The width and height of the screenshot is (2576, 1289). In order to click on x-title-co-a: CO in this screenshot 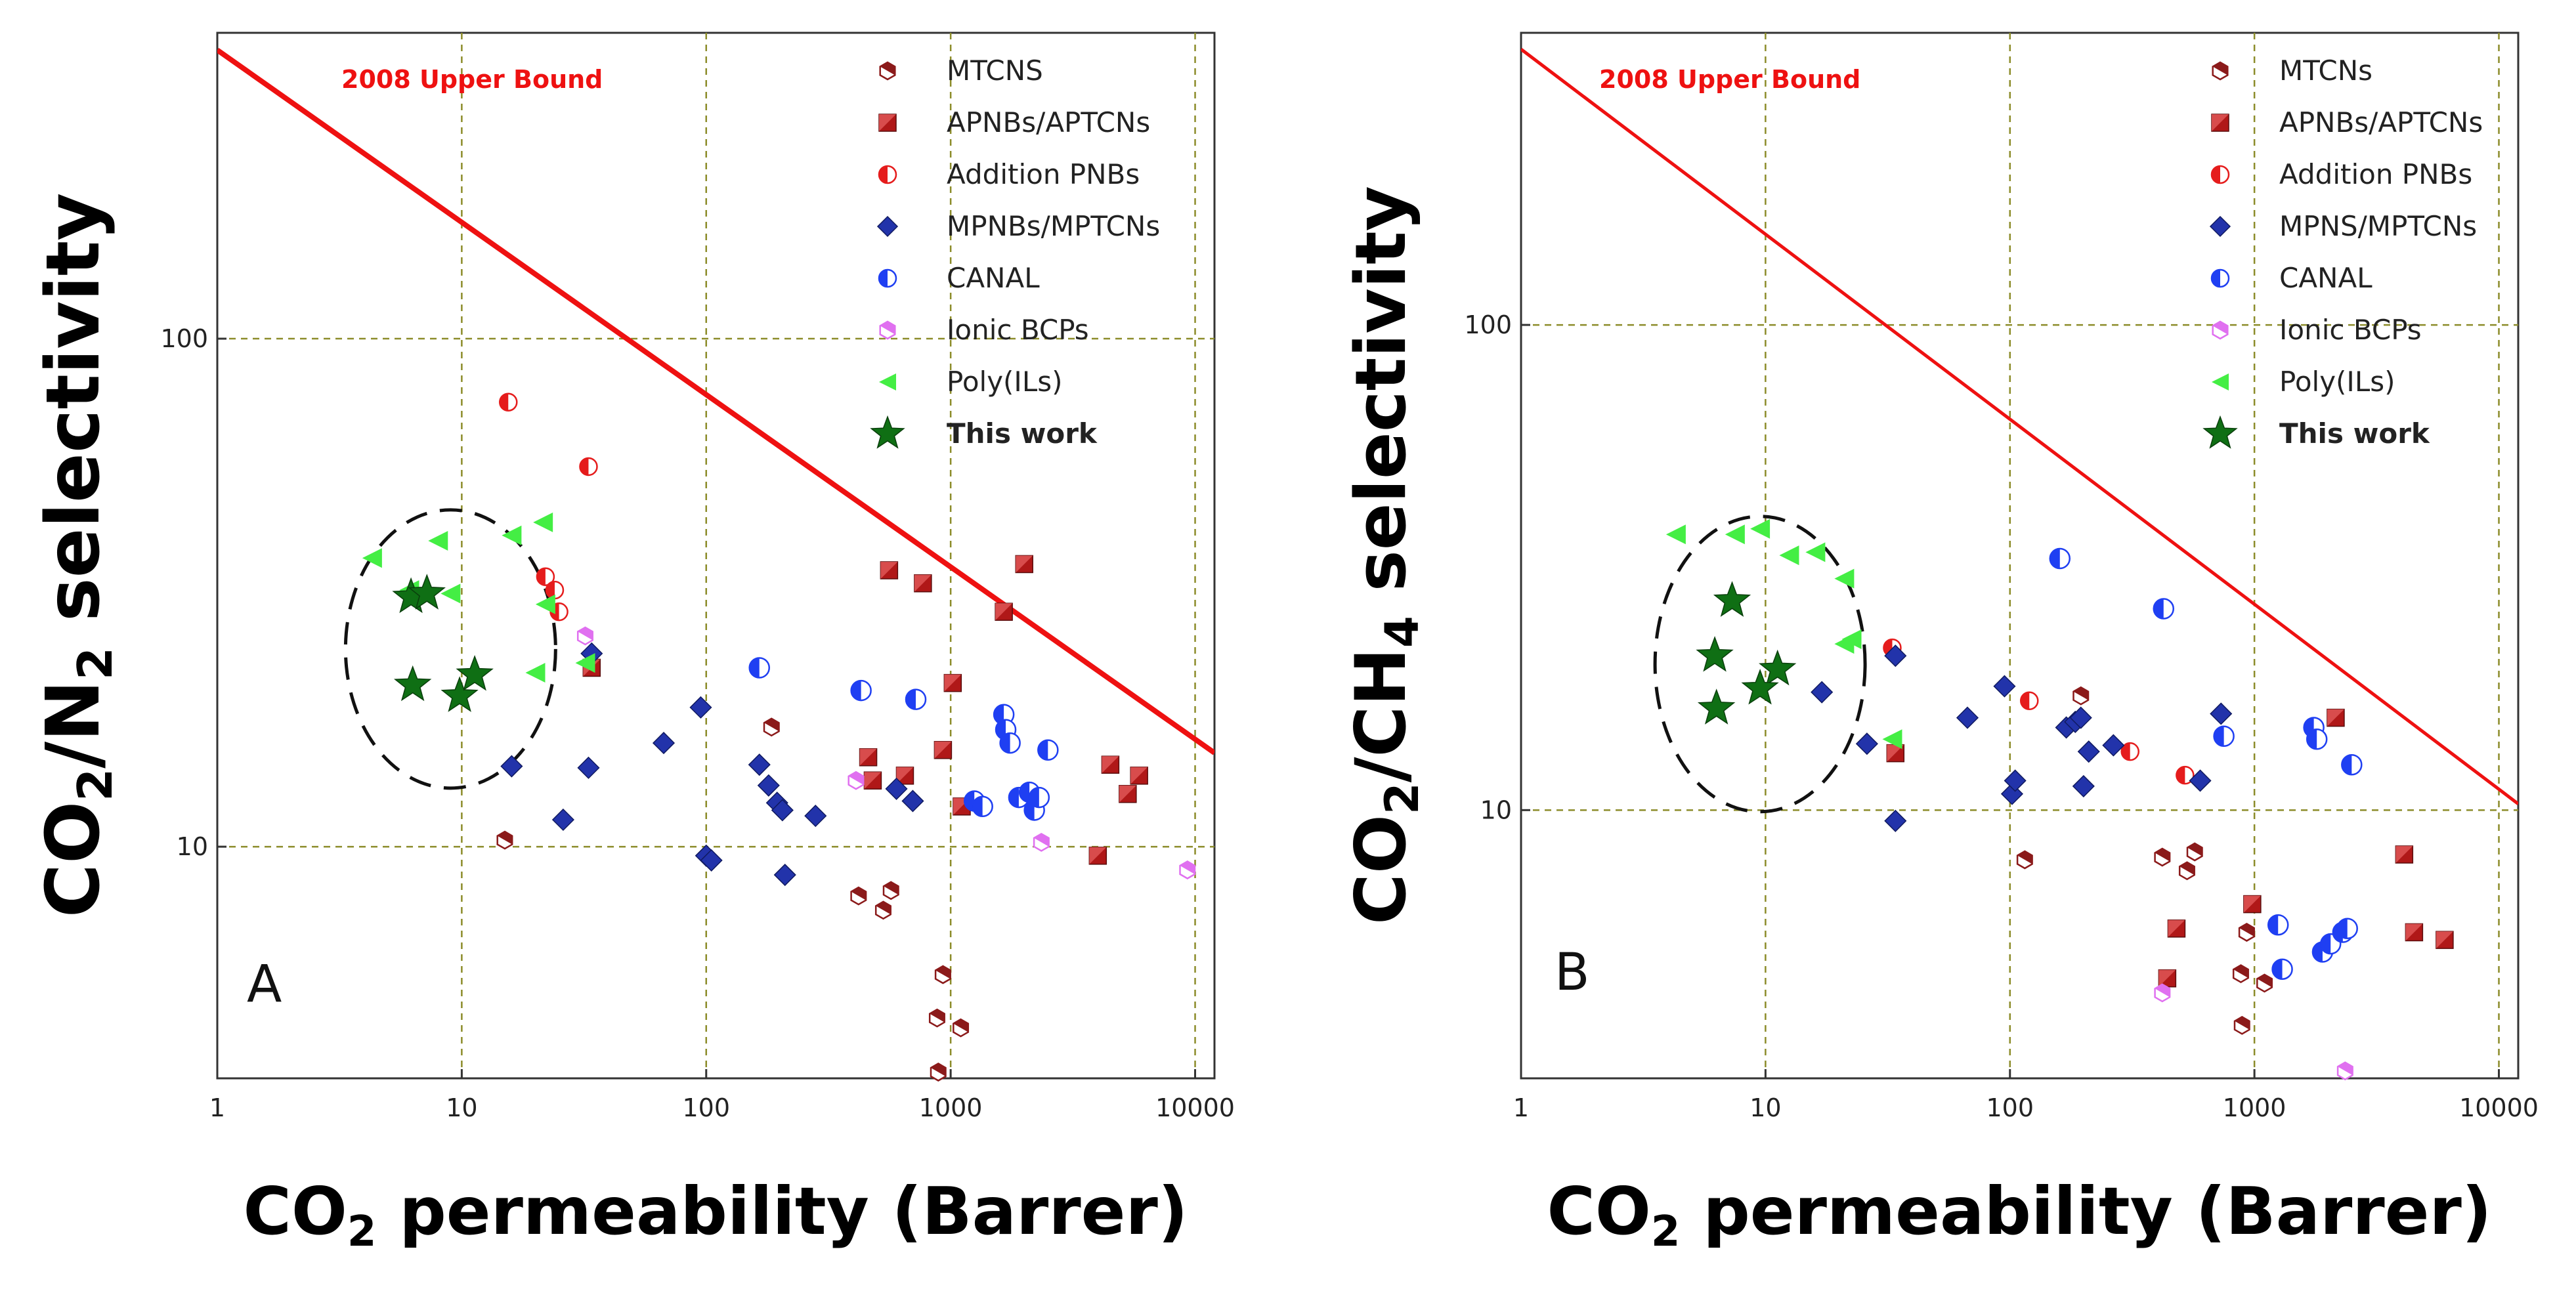, I will do `click(295, 1211)`.